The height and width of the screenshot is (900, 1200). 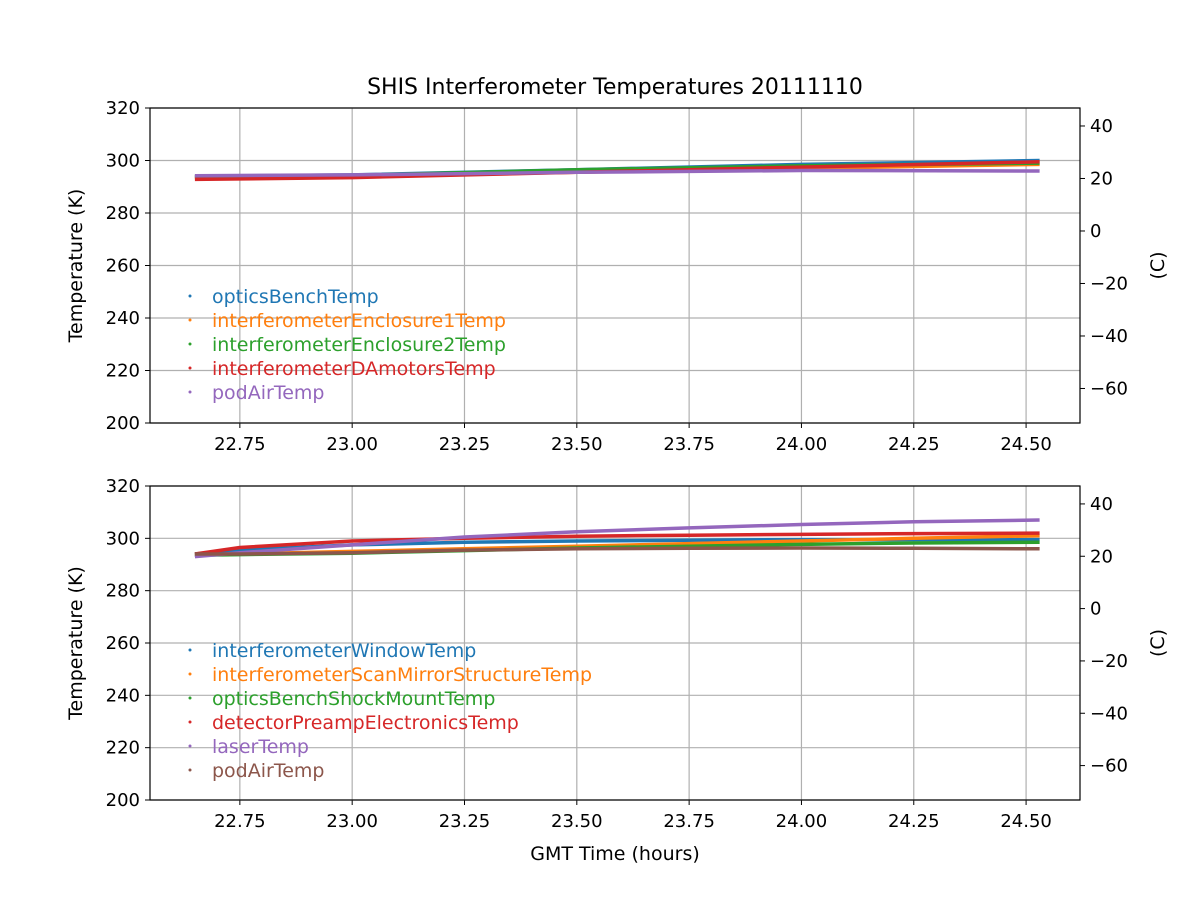 What do you see at coordinates (402, 675) in the screenshot?
I see `legend-entry: interferometerScanMirrorStructureTemp` at bounding box center [402, 675].